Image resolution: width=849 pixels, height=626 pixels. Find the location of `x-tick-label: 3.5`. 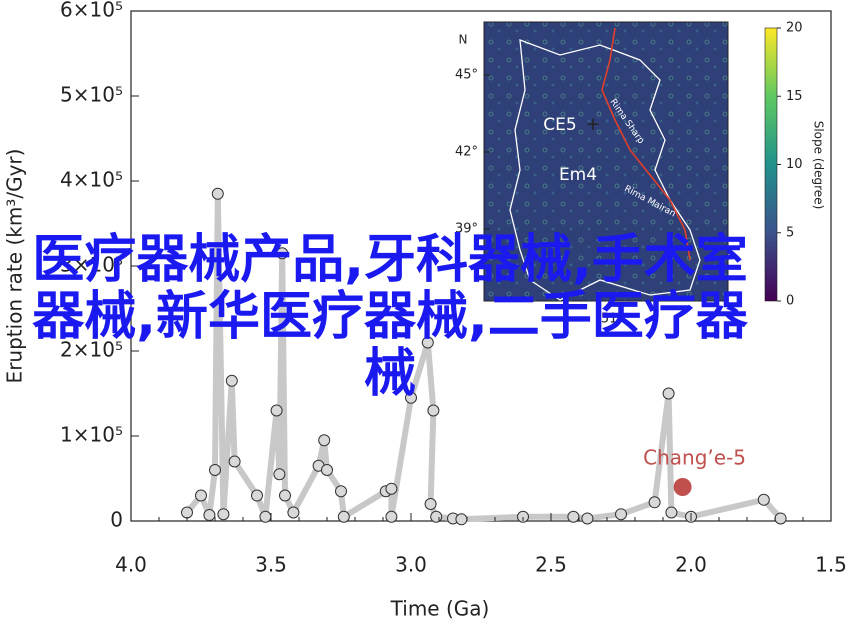

x-tick-label: 3.5 is located at coordinates (271, 565).